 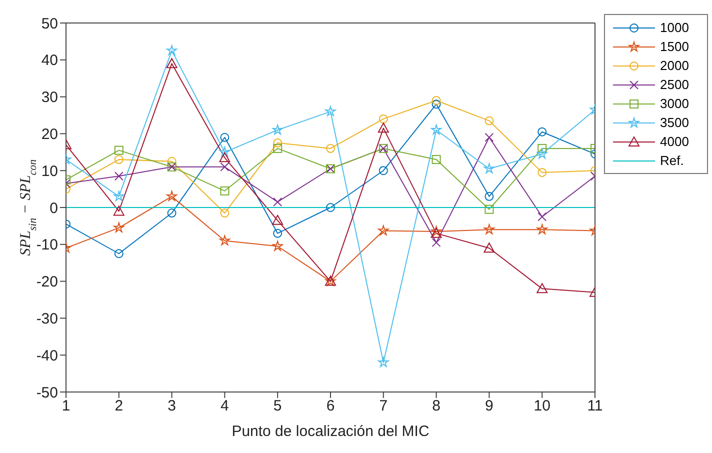 I want to click on x-tick-label: 7, so click(x=383, y=406).